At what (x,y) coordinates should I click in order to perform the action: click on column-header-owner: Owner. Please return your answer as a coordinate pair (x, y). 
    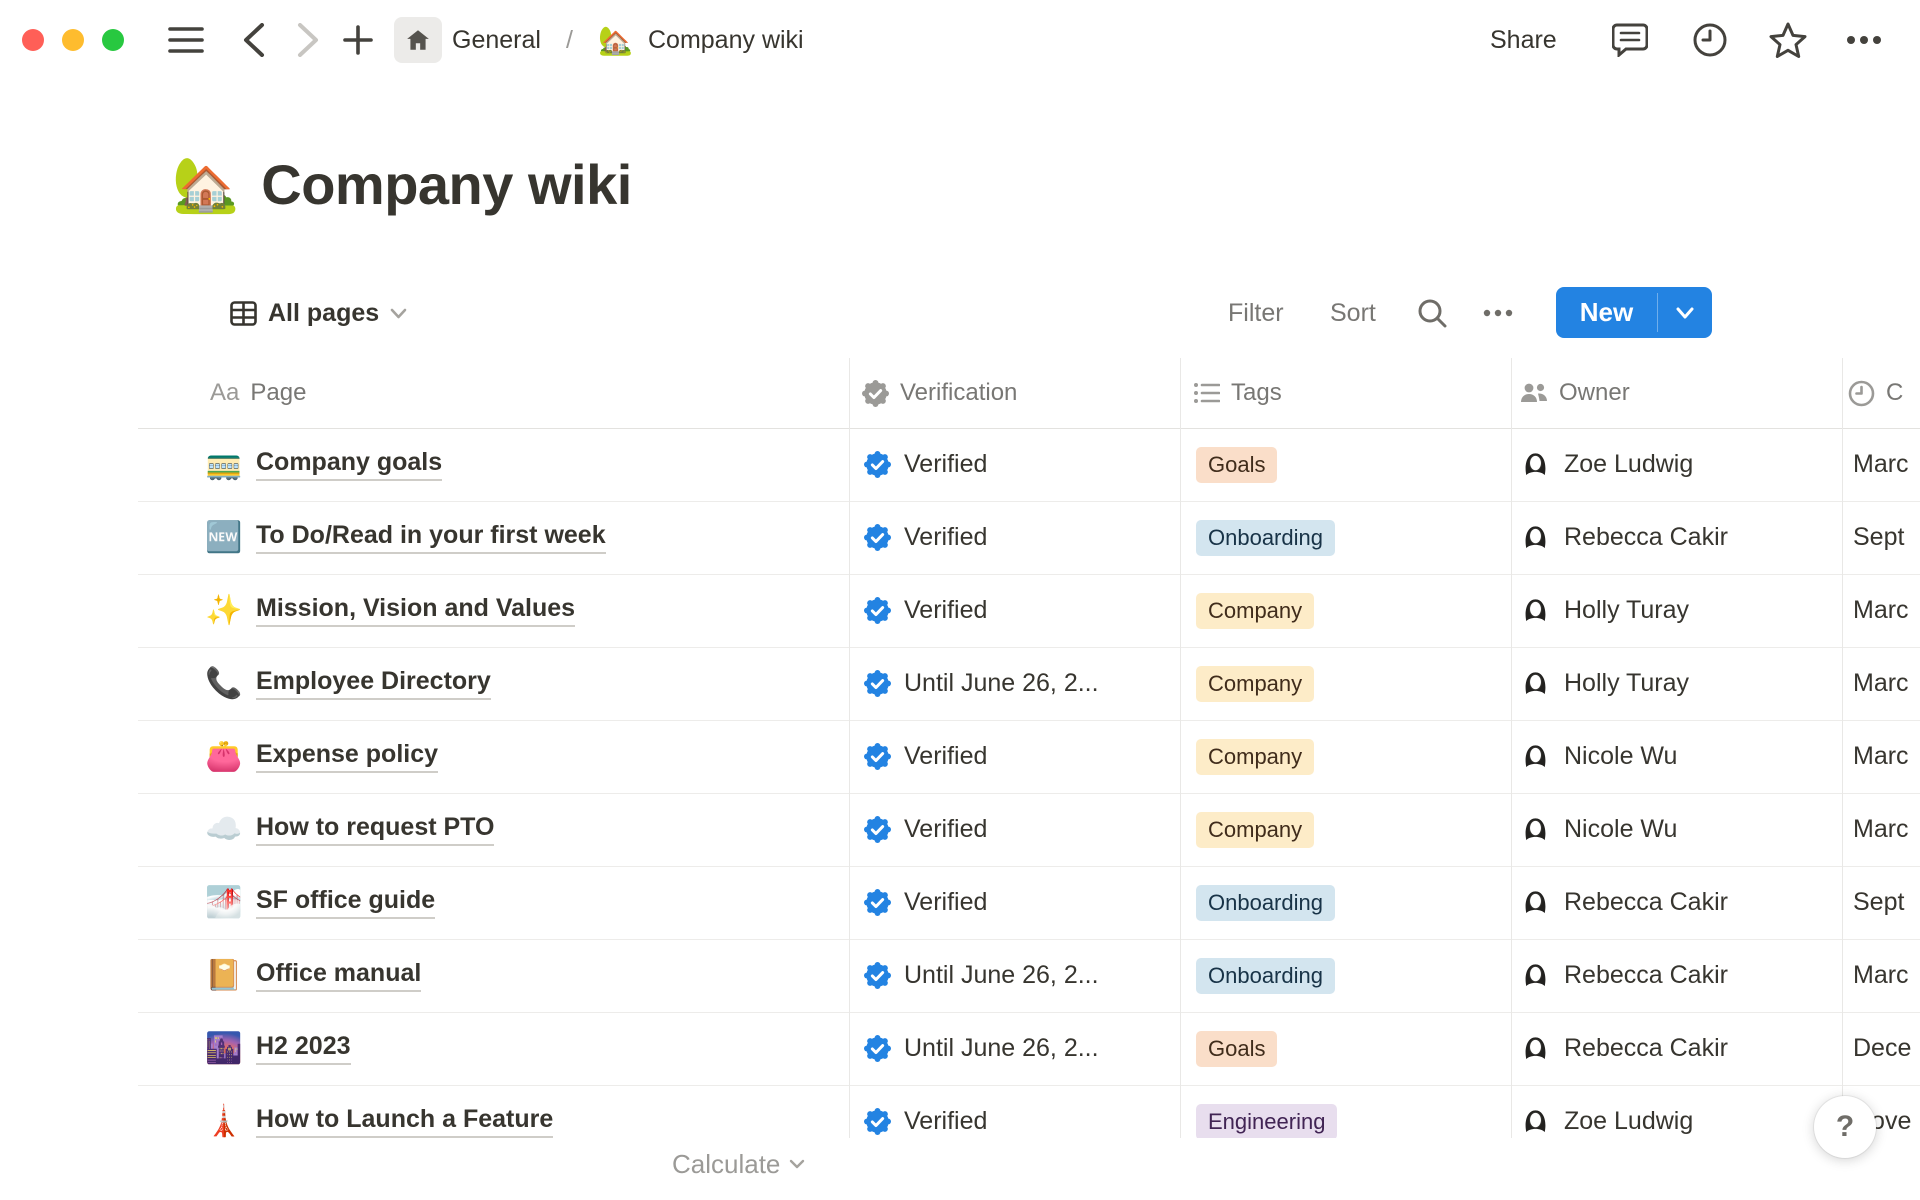
    Looking at the image, I should click on (1575, 393).